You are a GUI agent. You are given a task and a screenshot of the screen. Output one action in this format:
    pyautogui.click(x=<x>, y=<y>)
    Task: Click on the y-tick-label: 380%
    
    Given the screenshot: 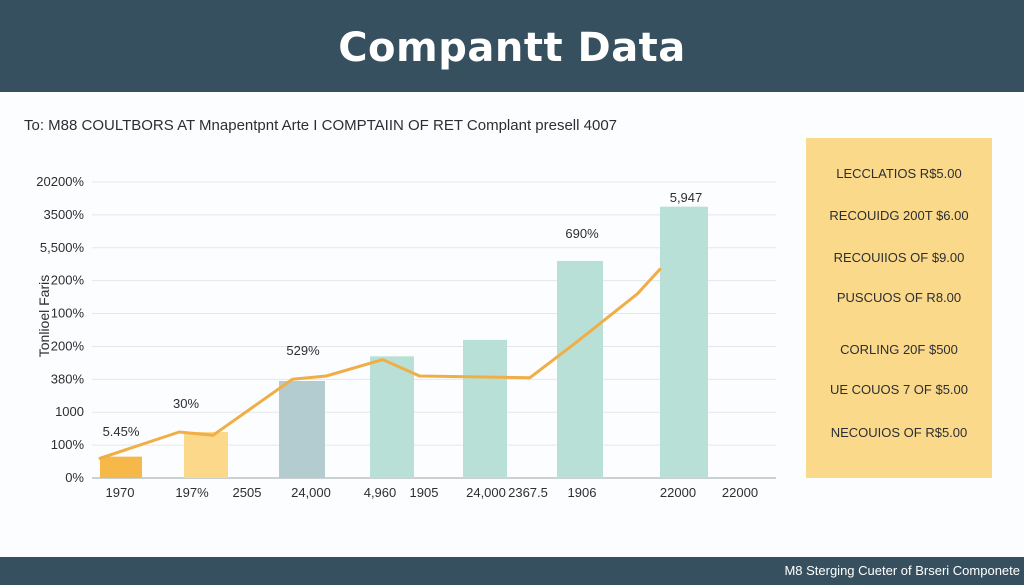 What is the action you would take?
    pyautogui.click(x=68, y=378)
    